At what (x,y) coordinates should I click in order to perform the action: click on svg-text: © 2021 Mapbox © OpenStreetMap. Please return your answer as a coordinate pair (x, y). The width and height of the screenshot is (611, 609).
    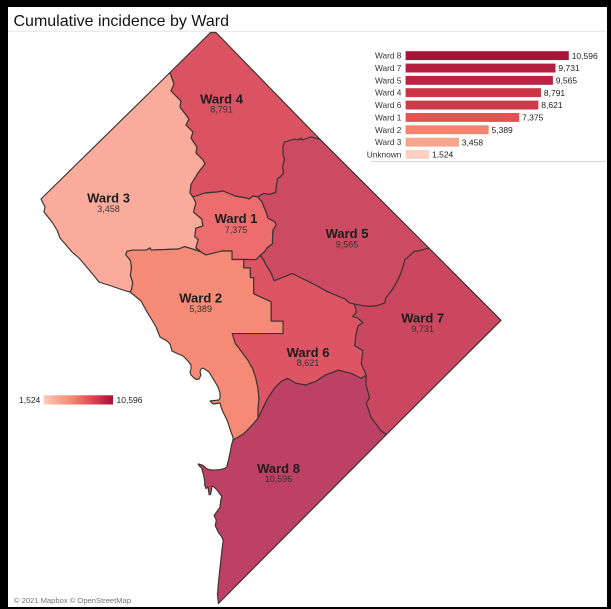
    Looking at the image, I should click on (72, 600).